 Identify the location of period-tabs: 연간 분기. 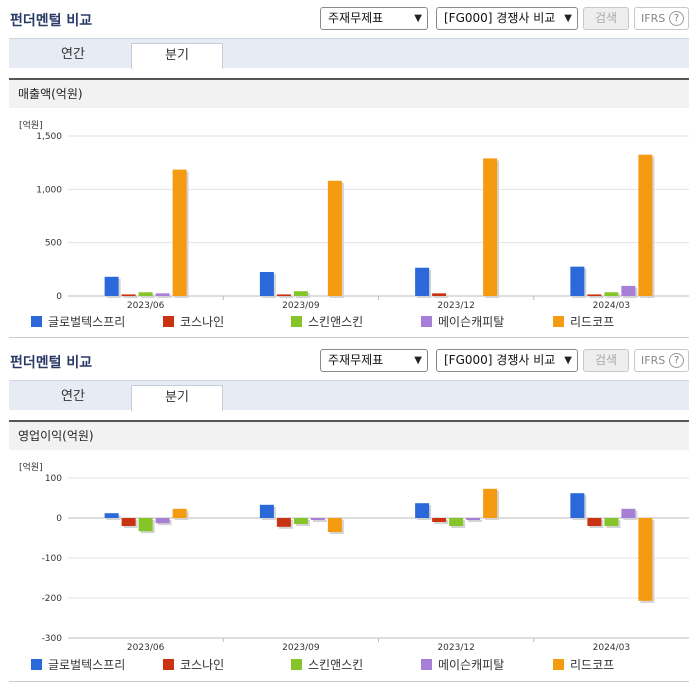
(349, 395).